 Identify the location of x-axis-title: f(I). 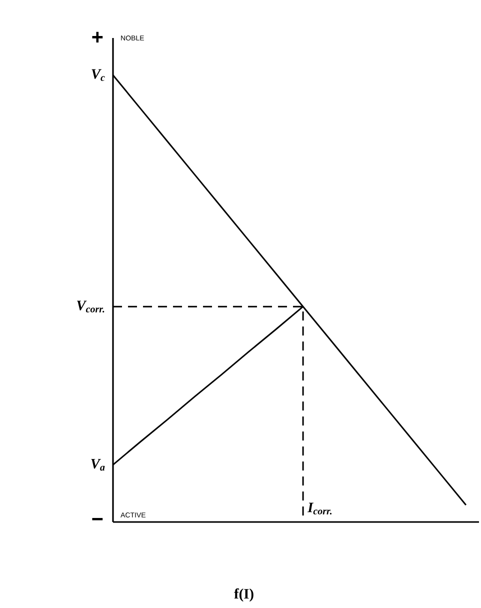
(244, 595).